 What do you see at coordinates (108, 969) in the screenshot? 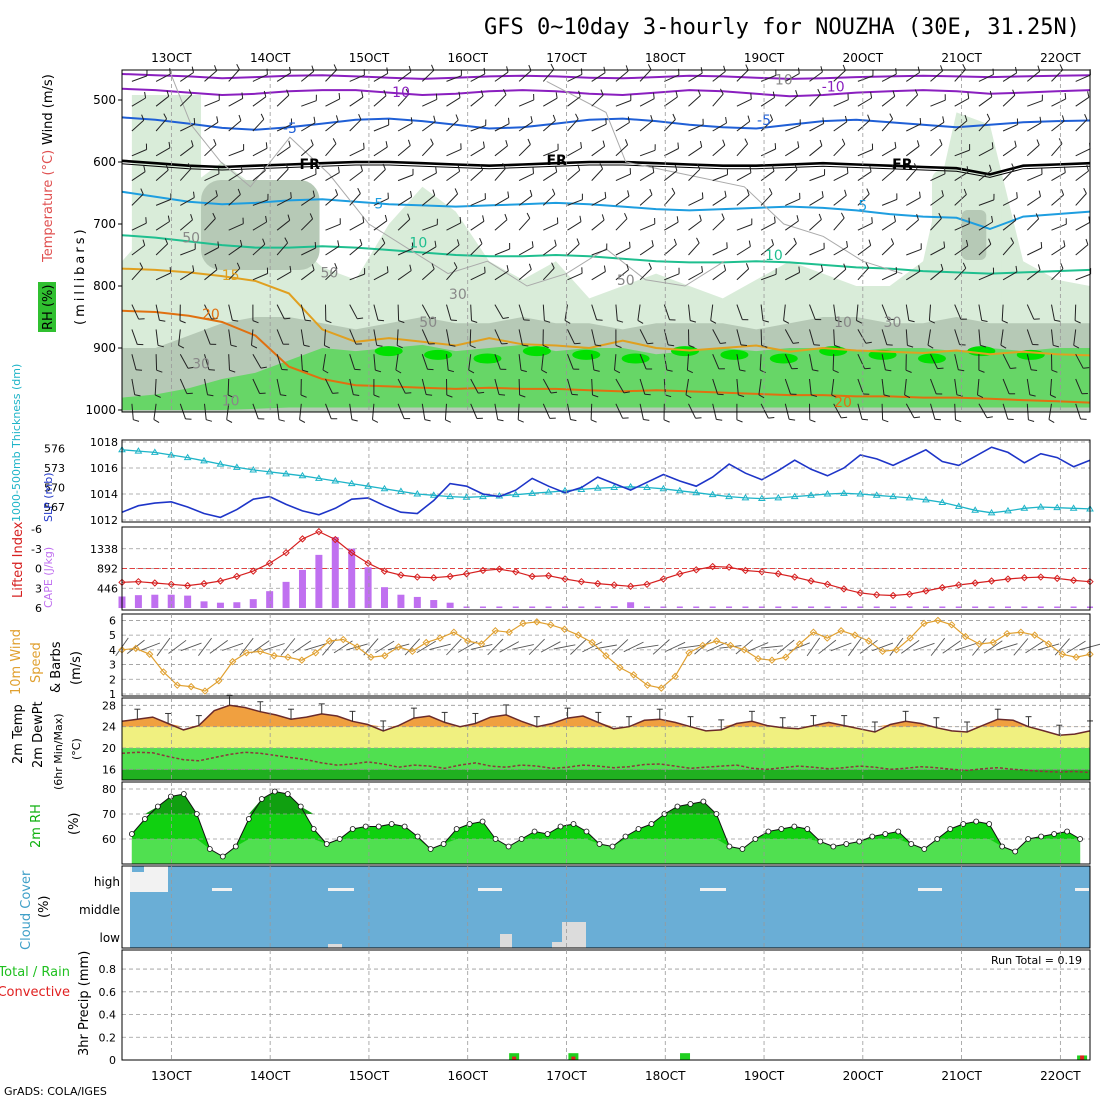
I see `precip-tick: 0.8` at bounding box center [108, 969].